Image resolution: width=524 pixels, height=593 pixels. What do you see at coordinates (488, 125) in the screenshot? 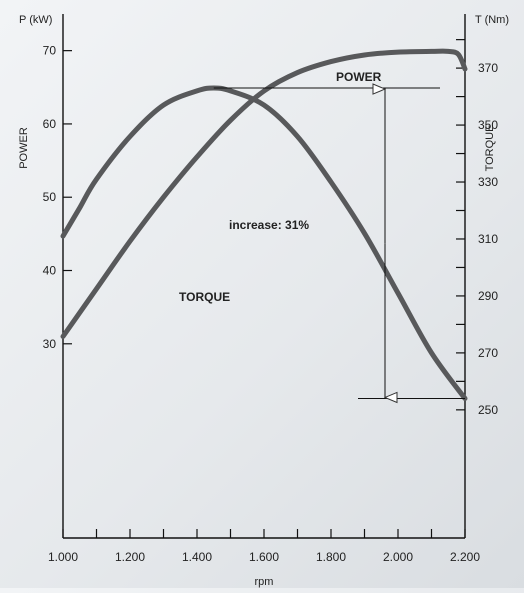
I see `right-tick-label: 350` at bounding box center [488, 125].